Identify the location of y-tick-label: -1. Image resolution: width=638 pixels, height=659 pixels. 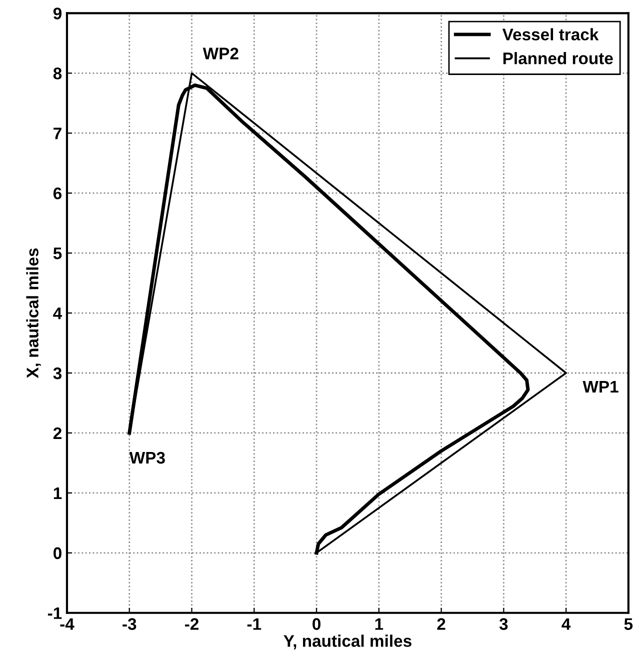
(55, 613).